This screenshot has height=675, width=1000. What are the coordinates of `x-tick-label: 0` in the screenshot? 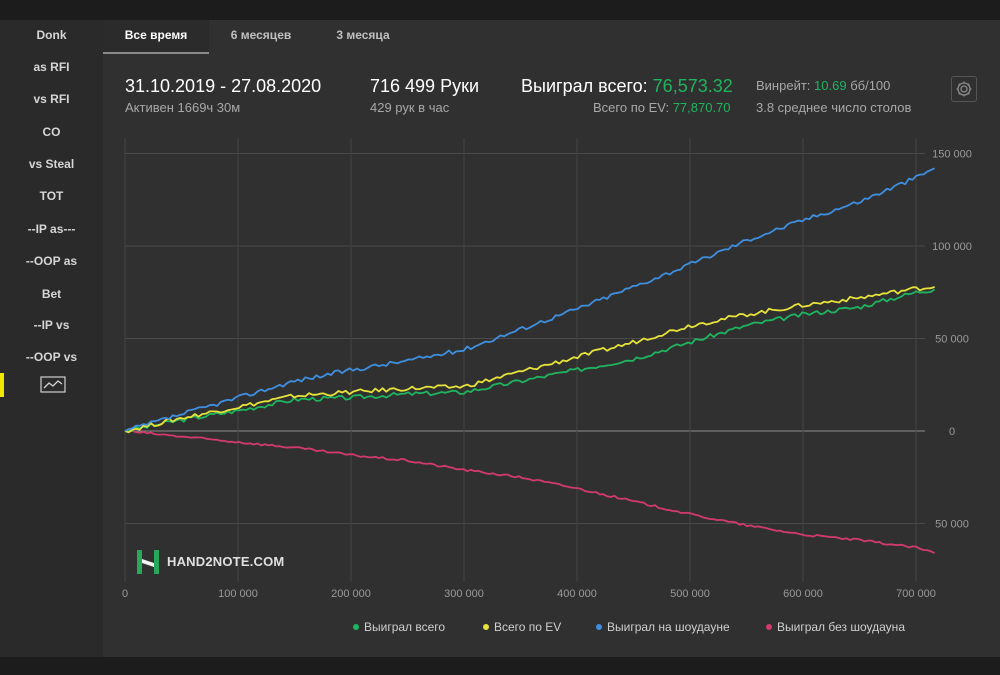 It's located at (125, 594).